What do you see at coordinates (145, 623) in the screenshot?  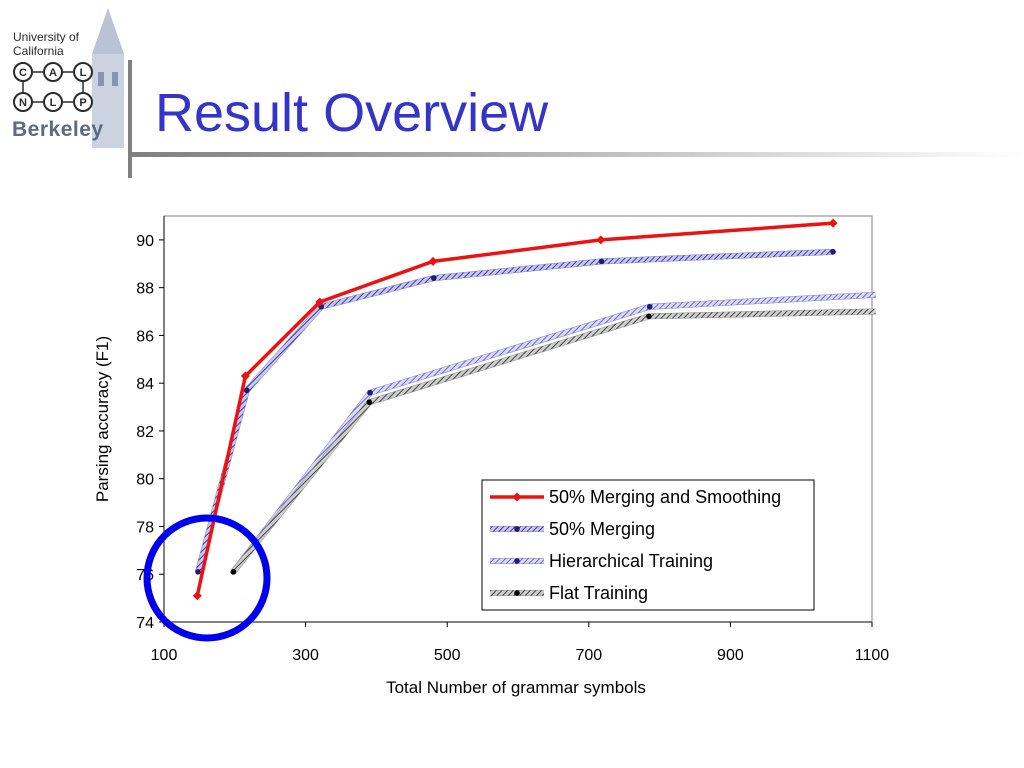 I see `y-tick-label: 74` at bounding box center [145, 623].